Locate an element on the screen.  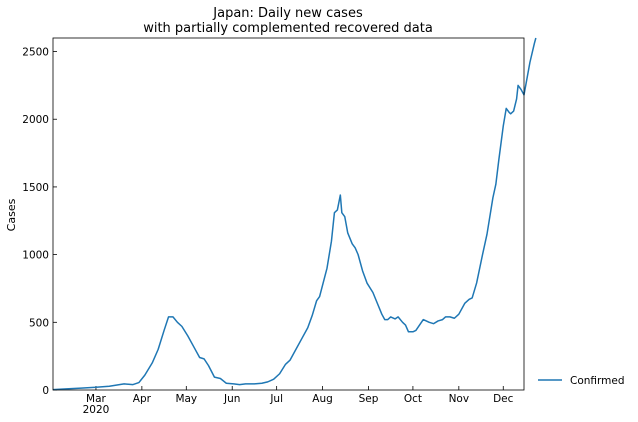
y-tick-label: 2000 is located at coordinates (35, 120).